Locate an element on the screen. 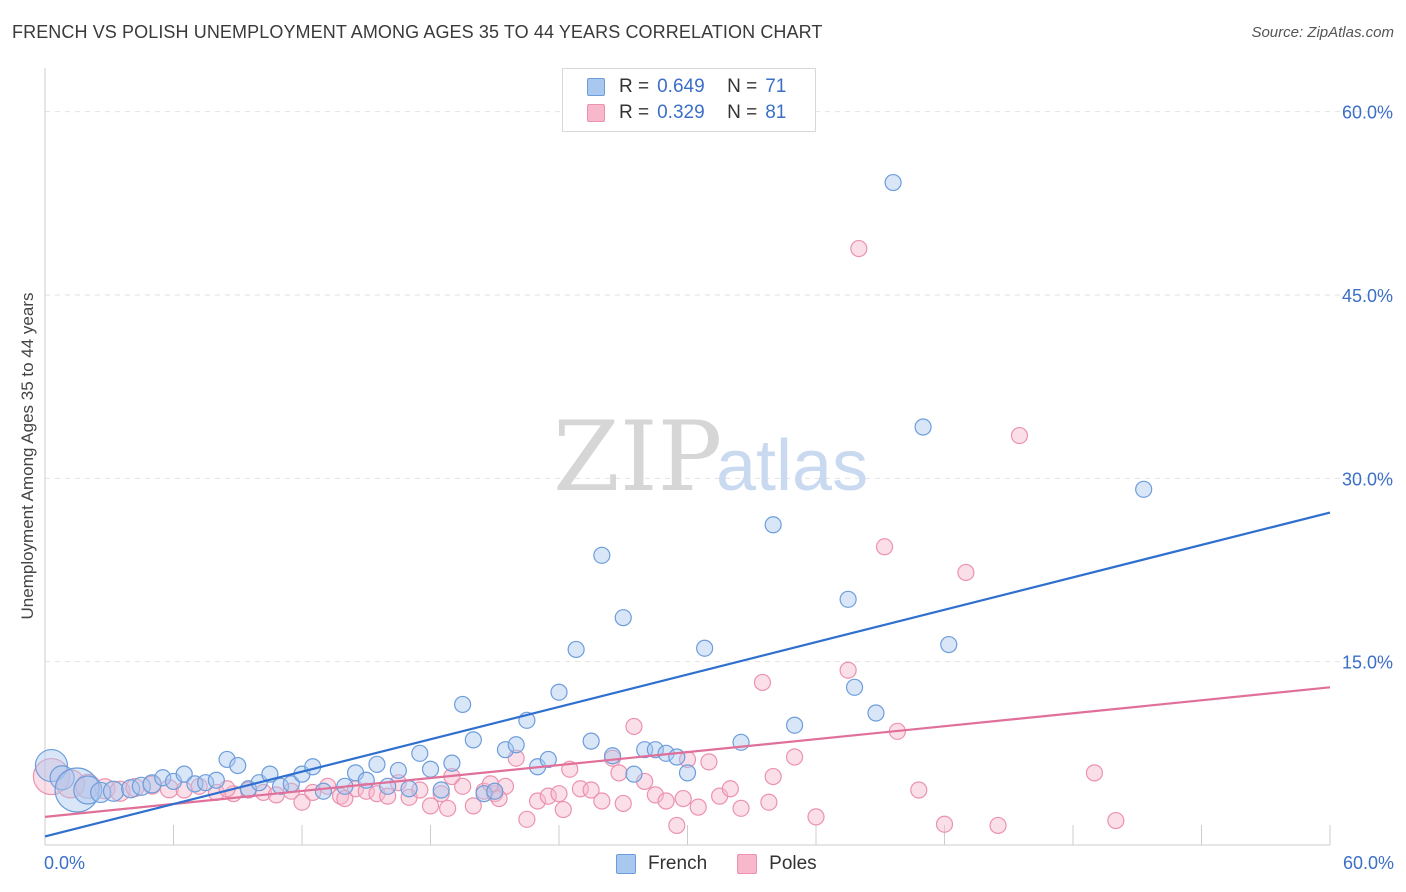  legend-row-poles: R = 0.329 N = 81 is located at coordinates (686, 113).